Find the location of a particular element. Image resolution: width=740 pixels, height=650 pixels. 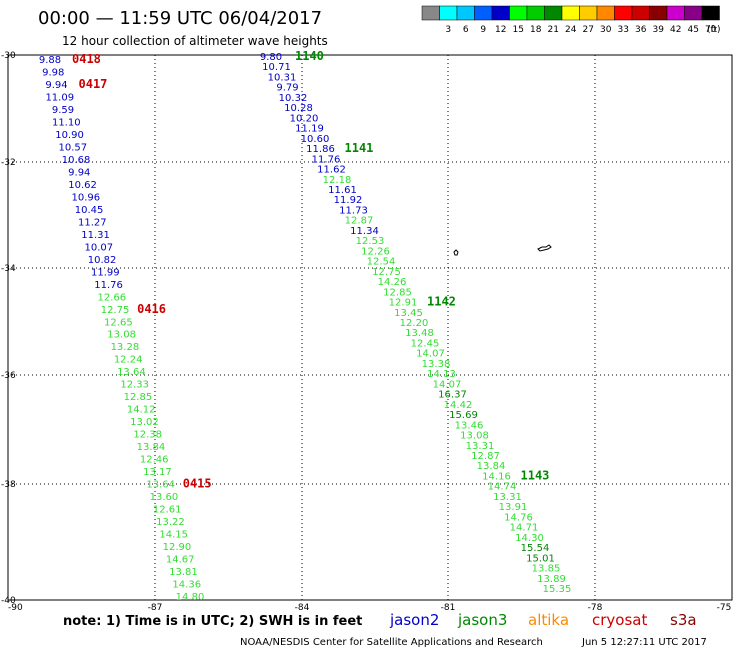

wave-height-value: 13.89 is located at coordinates (551, 579).